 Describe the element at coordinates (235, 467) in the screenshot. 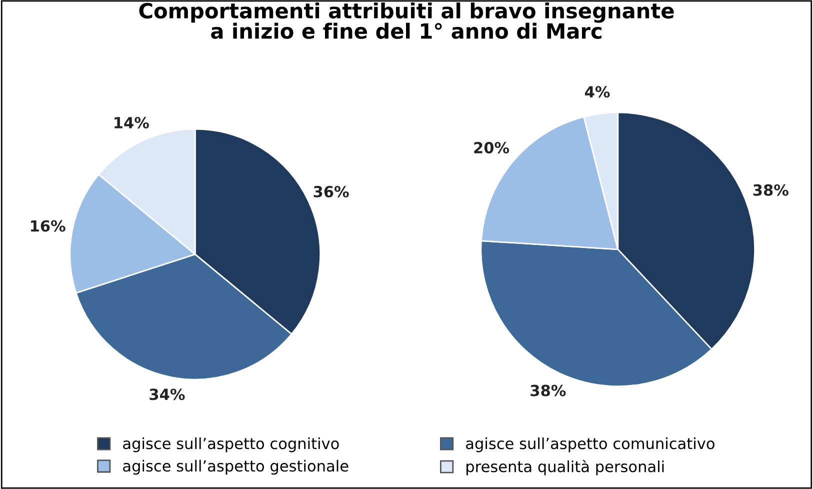

I see `legend-label: agisce sull’aspetto gestionale` at that location.